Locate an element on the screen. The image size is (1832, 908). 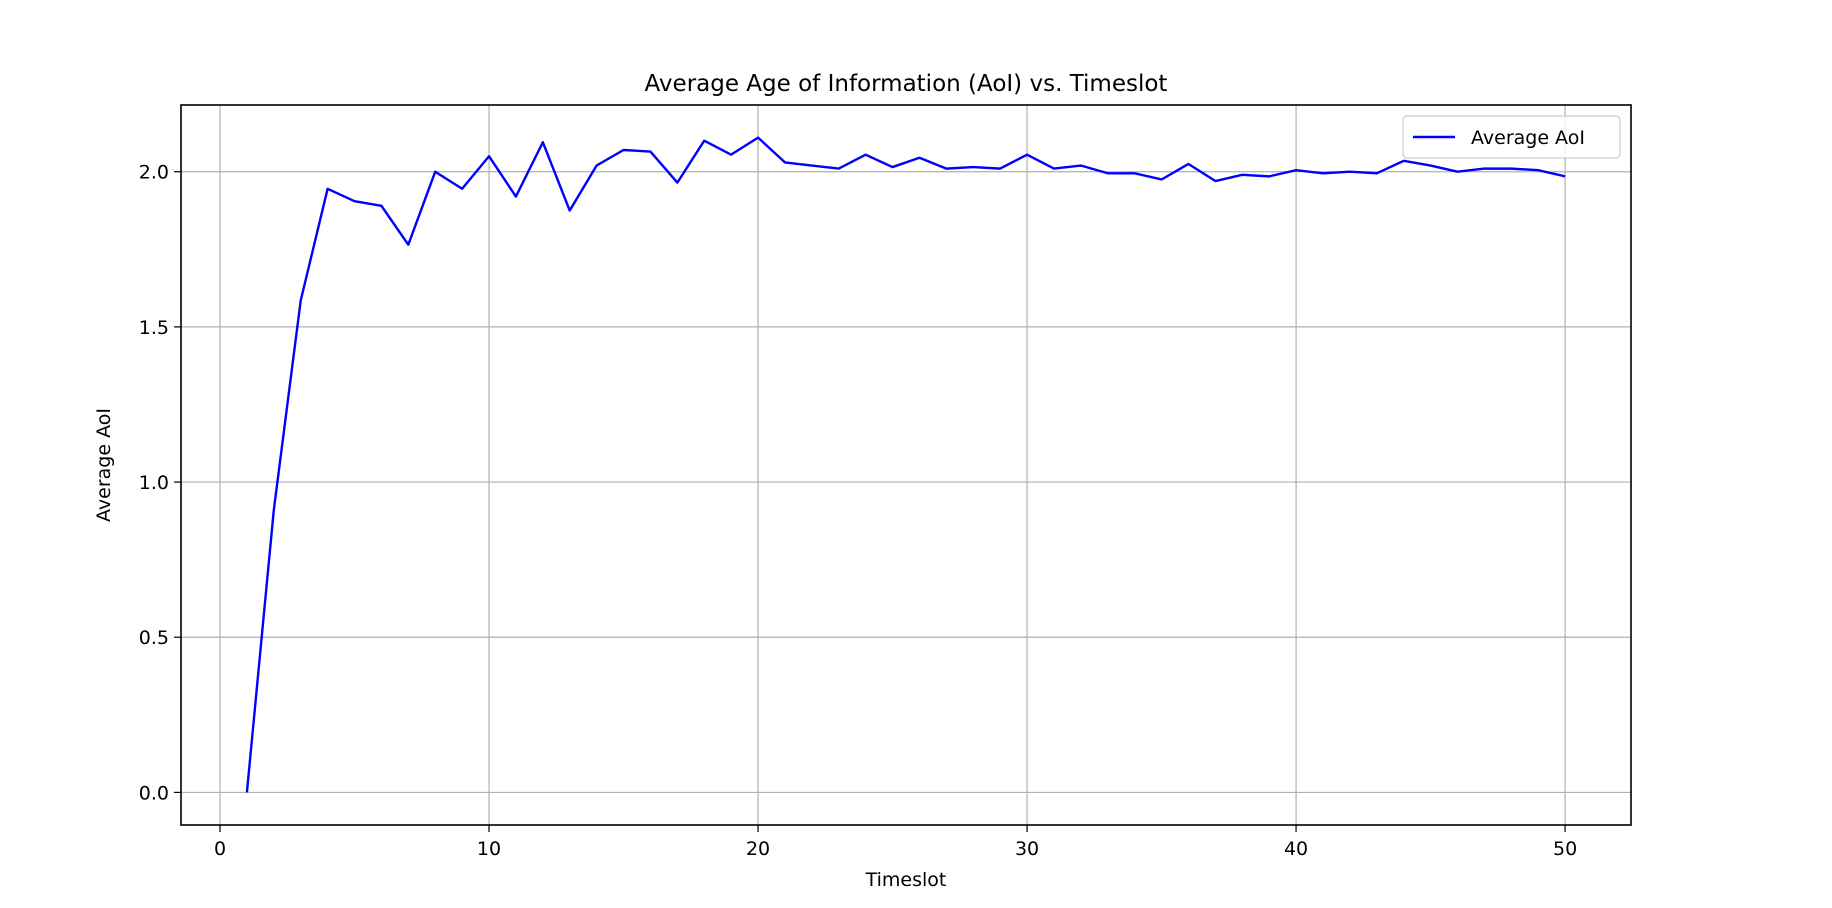
x-tick-label: 10 is located at coordinates (489, 849).